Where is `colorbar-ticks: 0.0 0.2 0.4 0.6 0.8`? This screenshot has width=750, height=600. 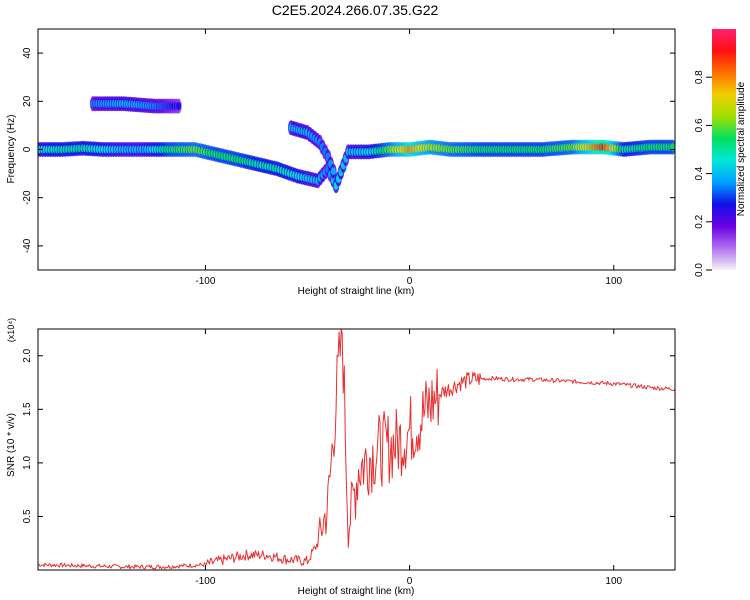 colorbar-ticks: 0.0 0.2 0.4 0.6 0.8 is located at coordinates (703, 173).